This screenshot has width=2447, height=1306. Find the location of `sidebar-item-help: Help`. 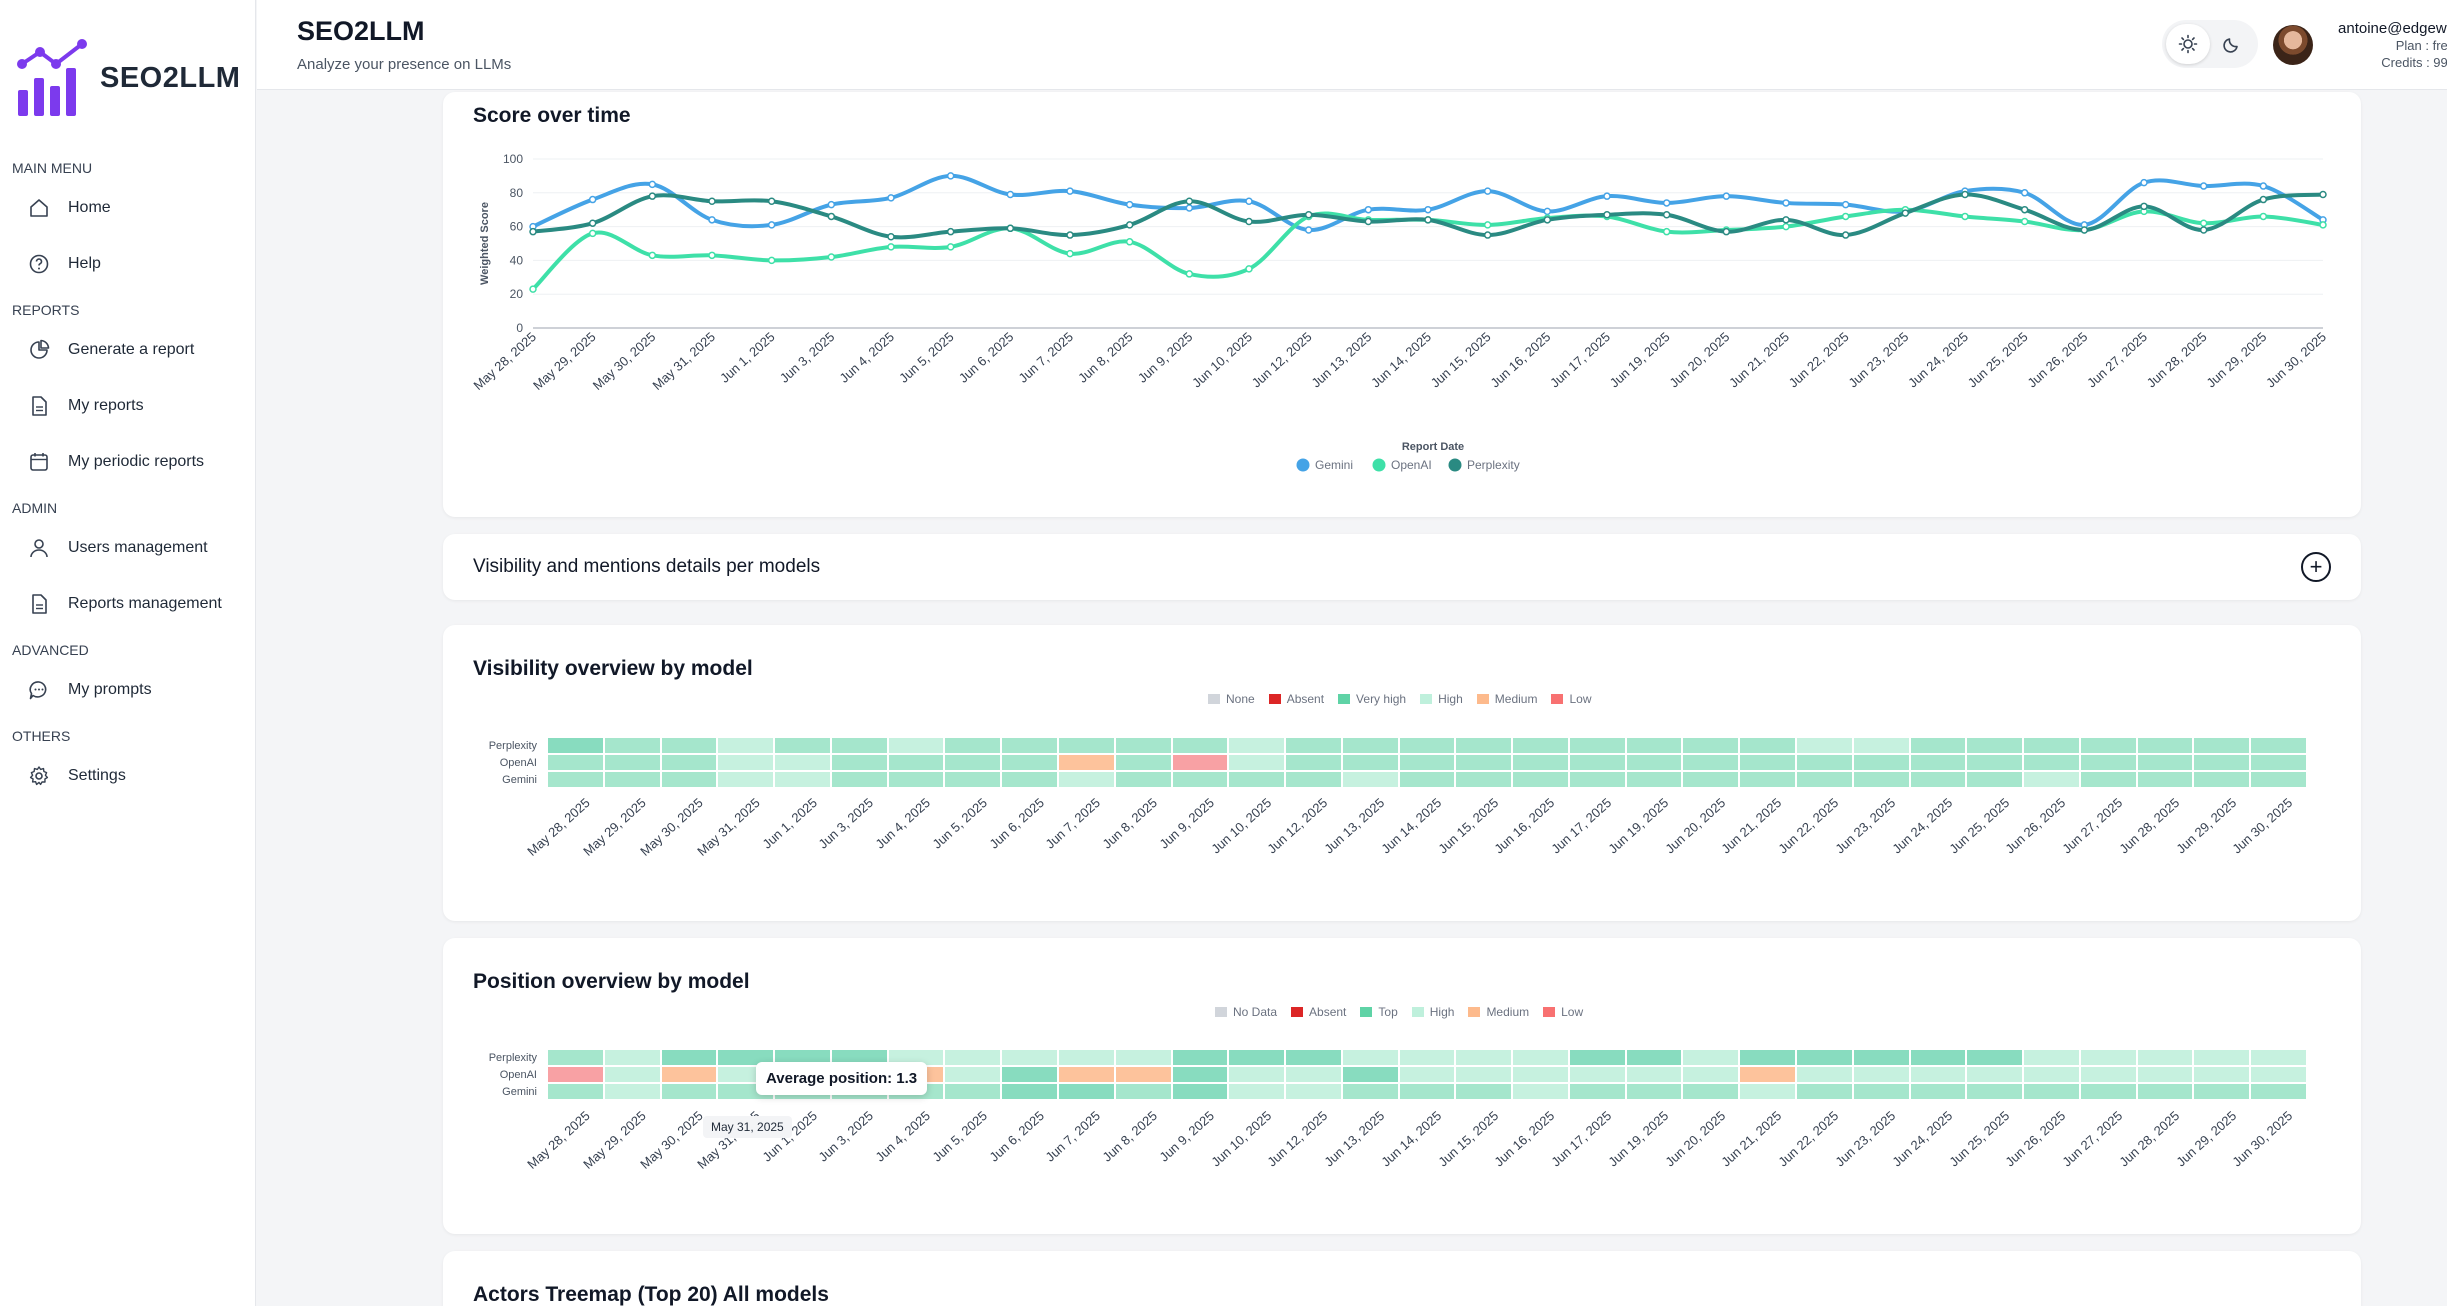

sidebar-item-help: Help is located at coordinates (128, 264).